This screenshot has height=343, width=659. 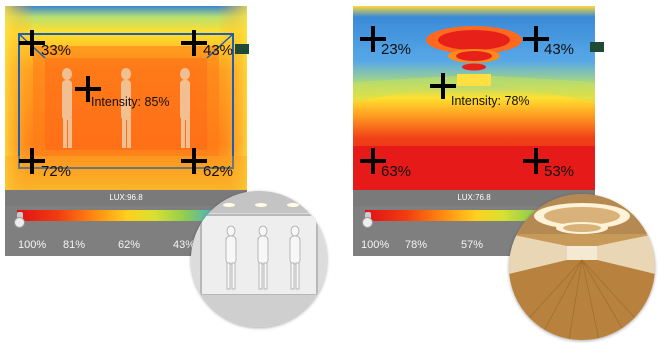 What do you see at coordinates (56, 171) in the screenshot?
I see `reading-bottom-left: 72%` at bounding box center [56, 171].